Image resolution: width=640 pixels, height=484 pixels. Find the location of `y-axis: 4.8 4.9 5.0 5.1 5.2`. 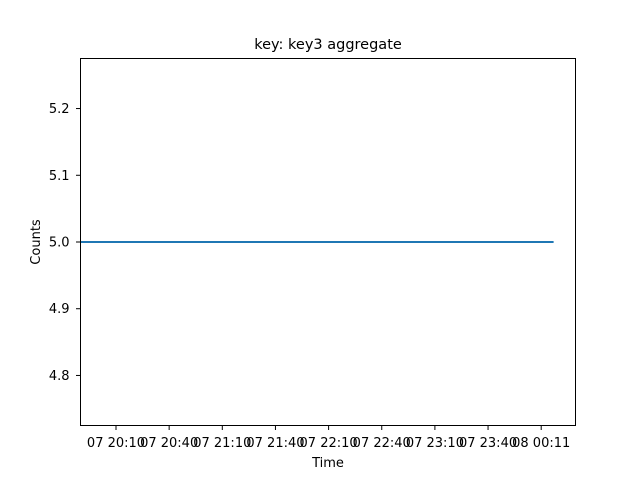

y-axis: 4.8 4.9 5.0 5.1 5.2 is located at coordinates (65, 243).